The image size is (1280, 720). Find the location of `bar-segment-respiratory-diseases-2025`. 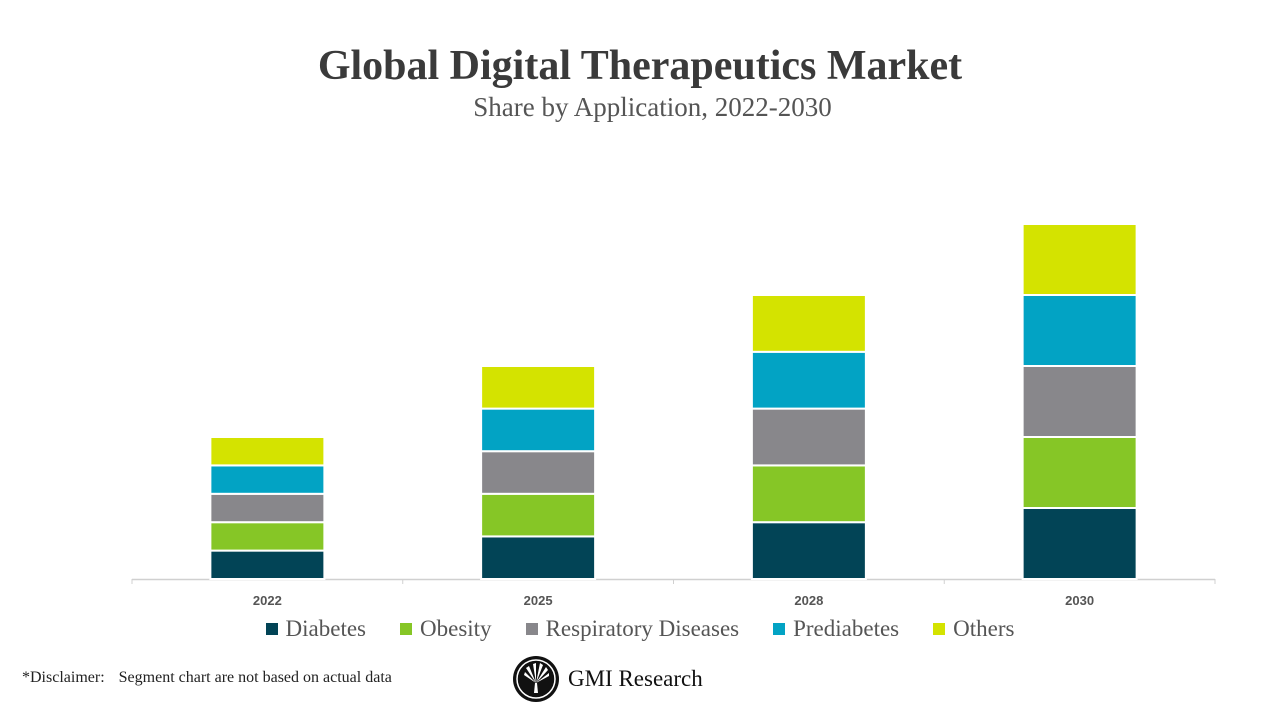

bar-segment-respiratory-diseases-2025 is located at coordinates (538, 472).